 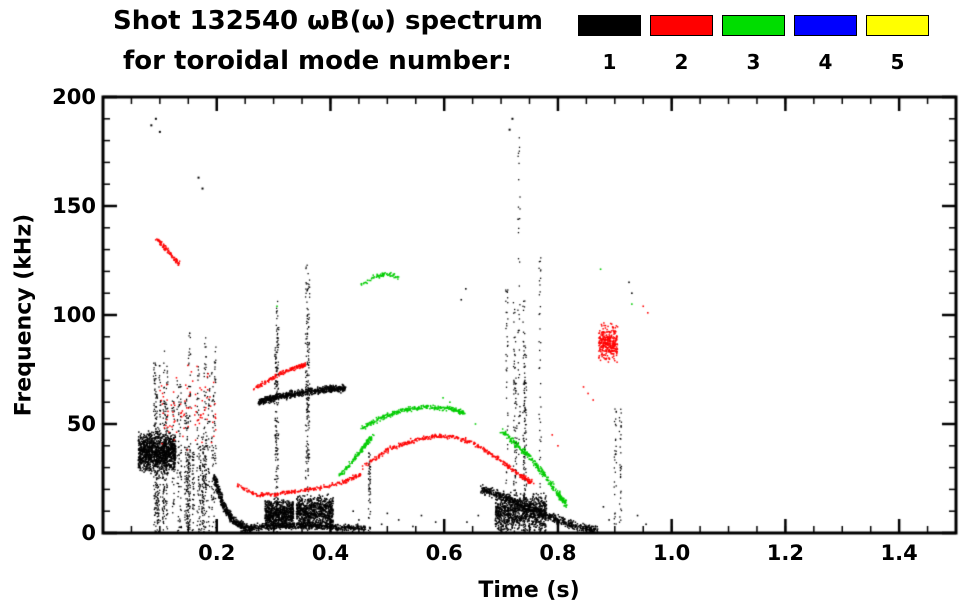 I want to click on chart-title-line1: Shot 132540 ωB(ω) spectrum, so click(x=328, y=21).